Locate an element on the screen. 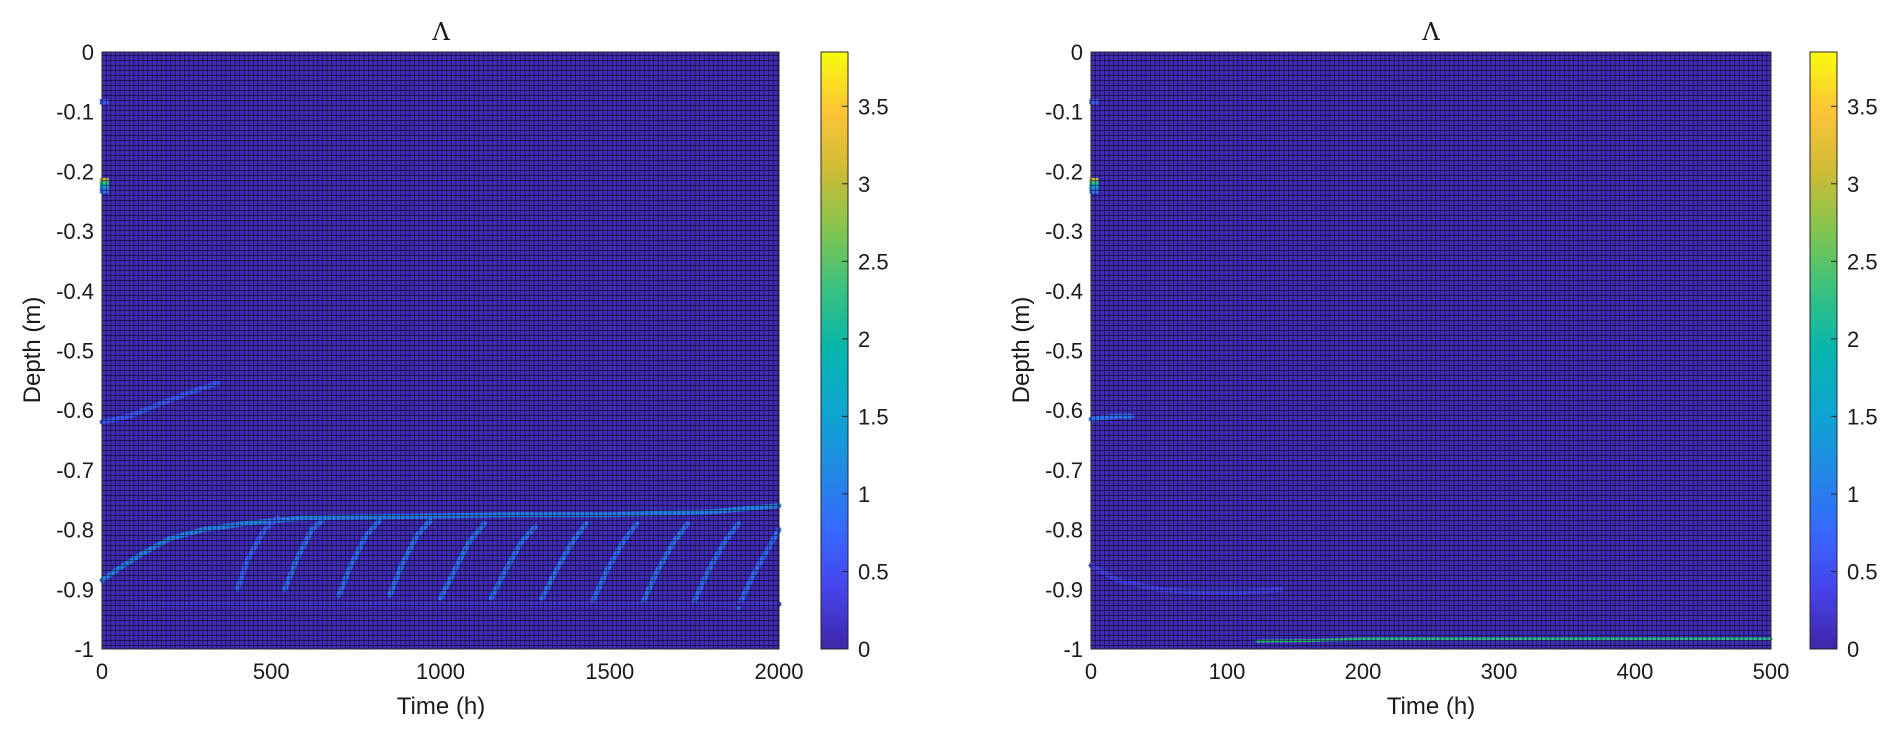  left-x-axis-ticks: 0 500 1000 1500 2000 is located at coordinates (450, 671).